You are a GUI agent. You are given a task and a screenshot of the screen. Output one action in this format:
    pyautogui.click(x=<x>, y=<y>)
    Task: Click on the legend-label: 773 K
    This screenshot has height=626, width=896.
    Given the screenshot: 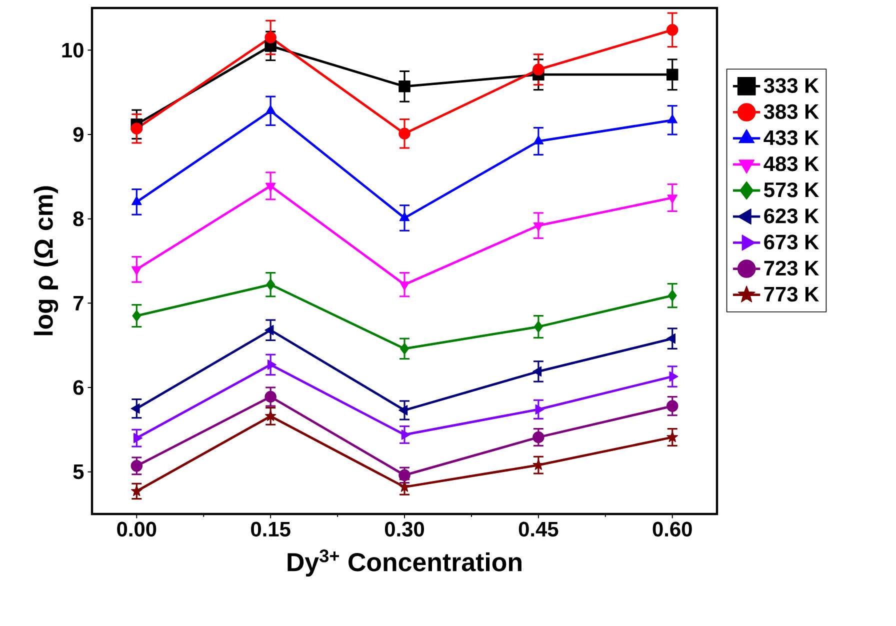 What is the action you would take?
    pyautogui.click(x=791, y=294)
    